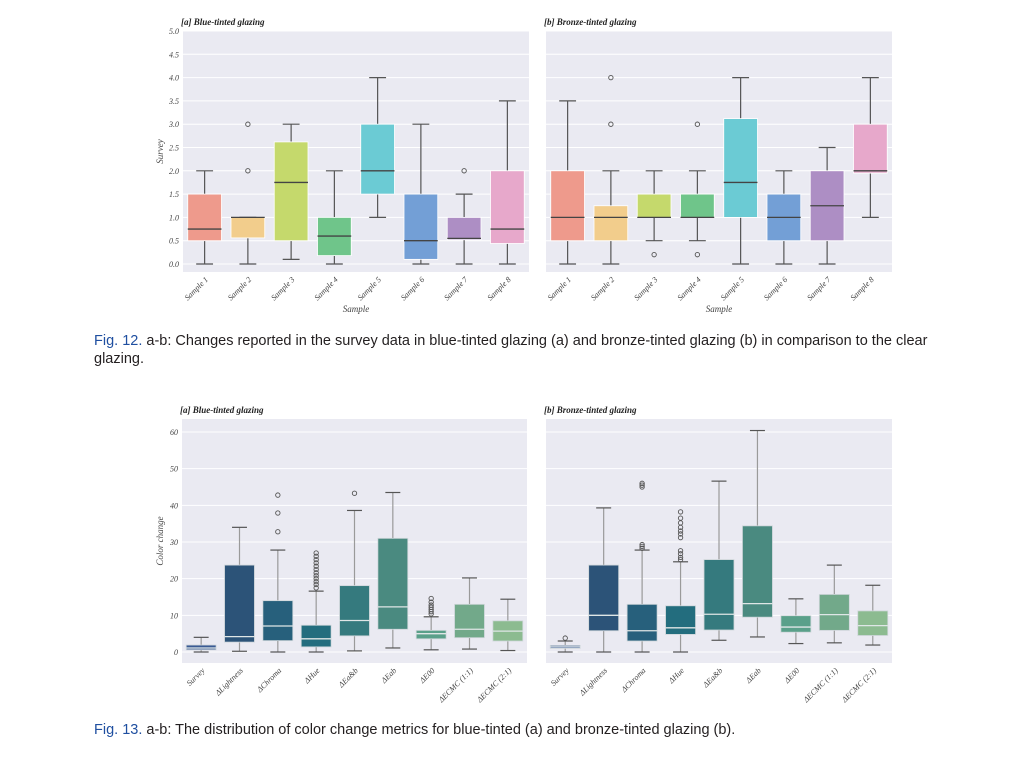  I want to click on box--chroma, so click(642, 566).